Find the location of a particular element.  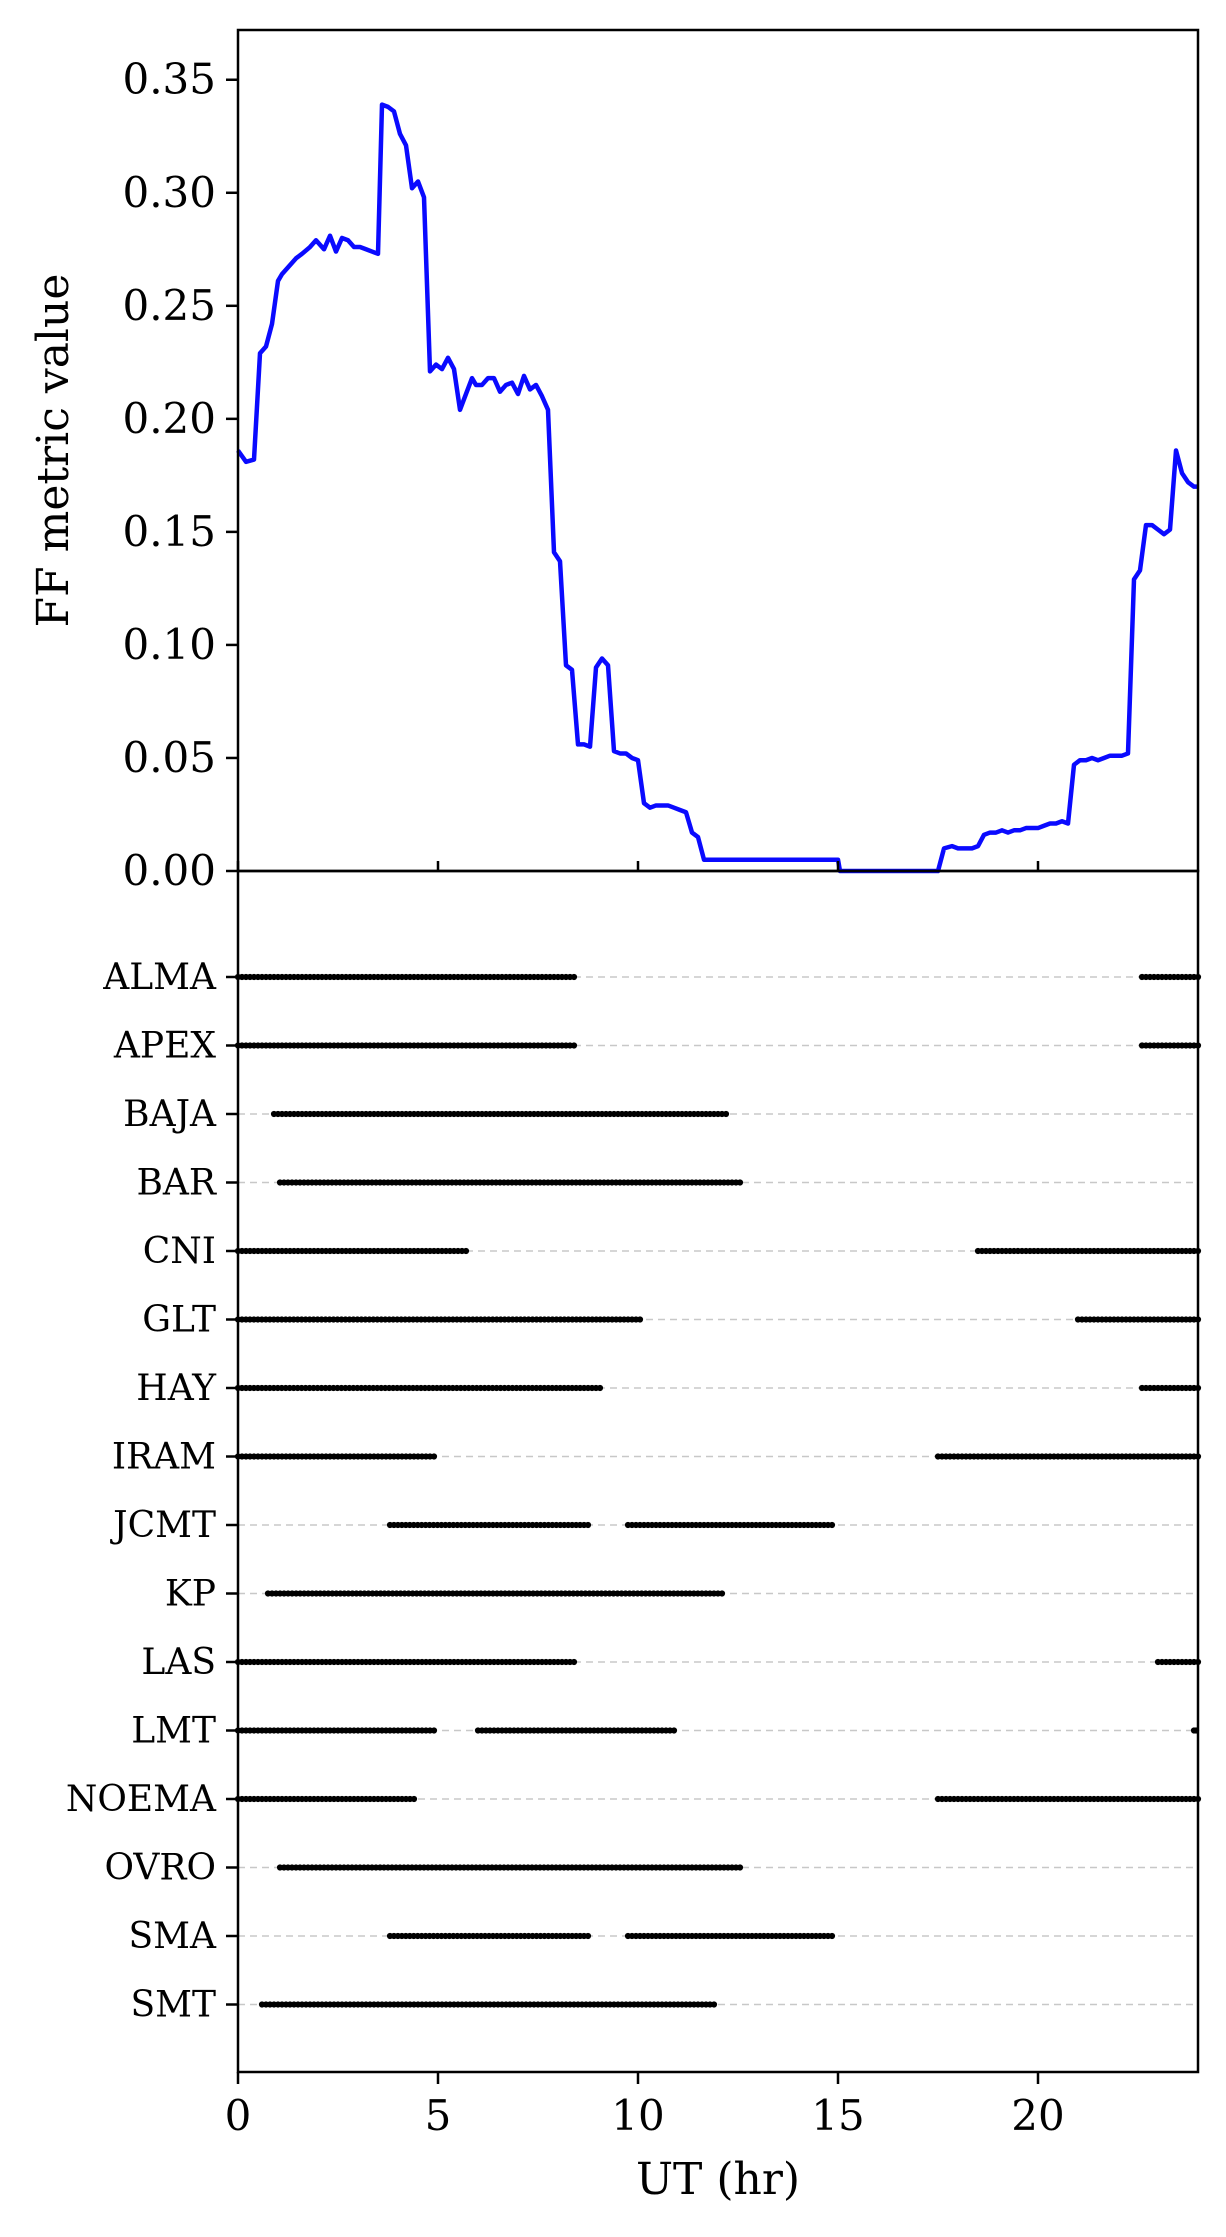

site-row-lmt is located at coordinates (717, 1730).